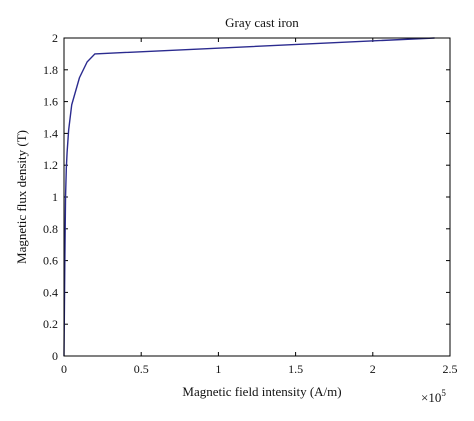  What do you see at coordinates (50, 165) in the screenshot?
I see `y-tick-label: 1.2` at bounding box center [50, 165].